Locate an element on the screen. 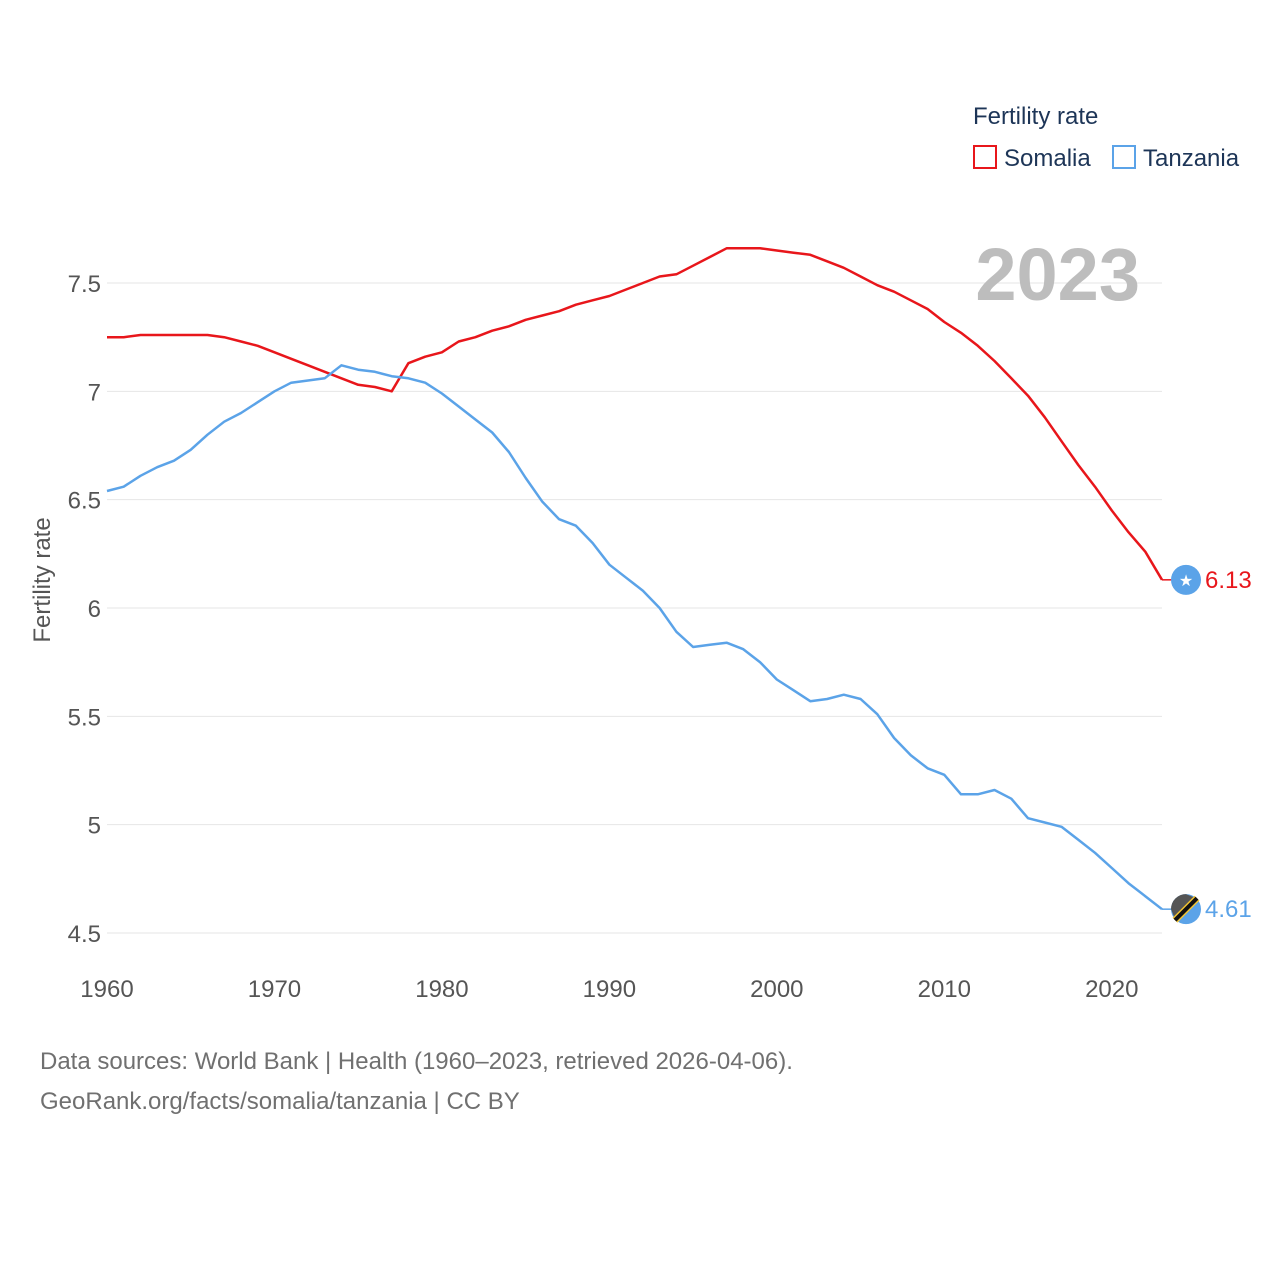 This screenshot has height=1280, width=1280. legend-title: Fertility rate is located at coordinates (1035, 116).